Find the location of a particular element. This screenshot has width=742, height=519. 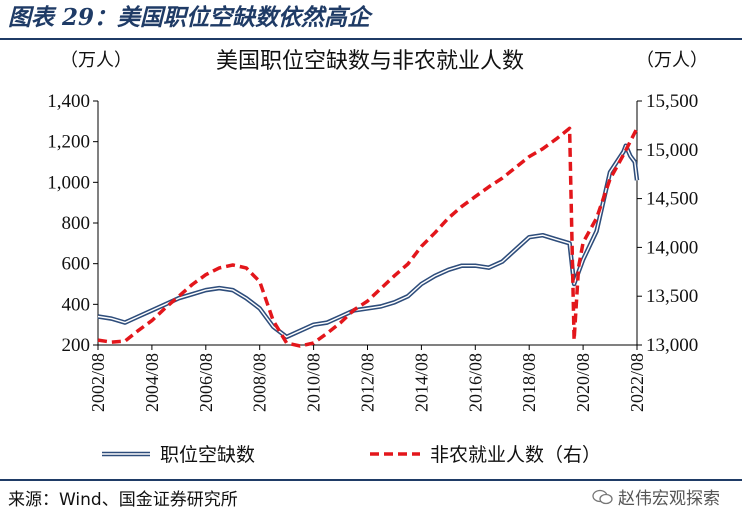

x-tick-label: 2022/08 is located at coordinates (637, 382).